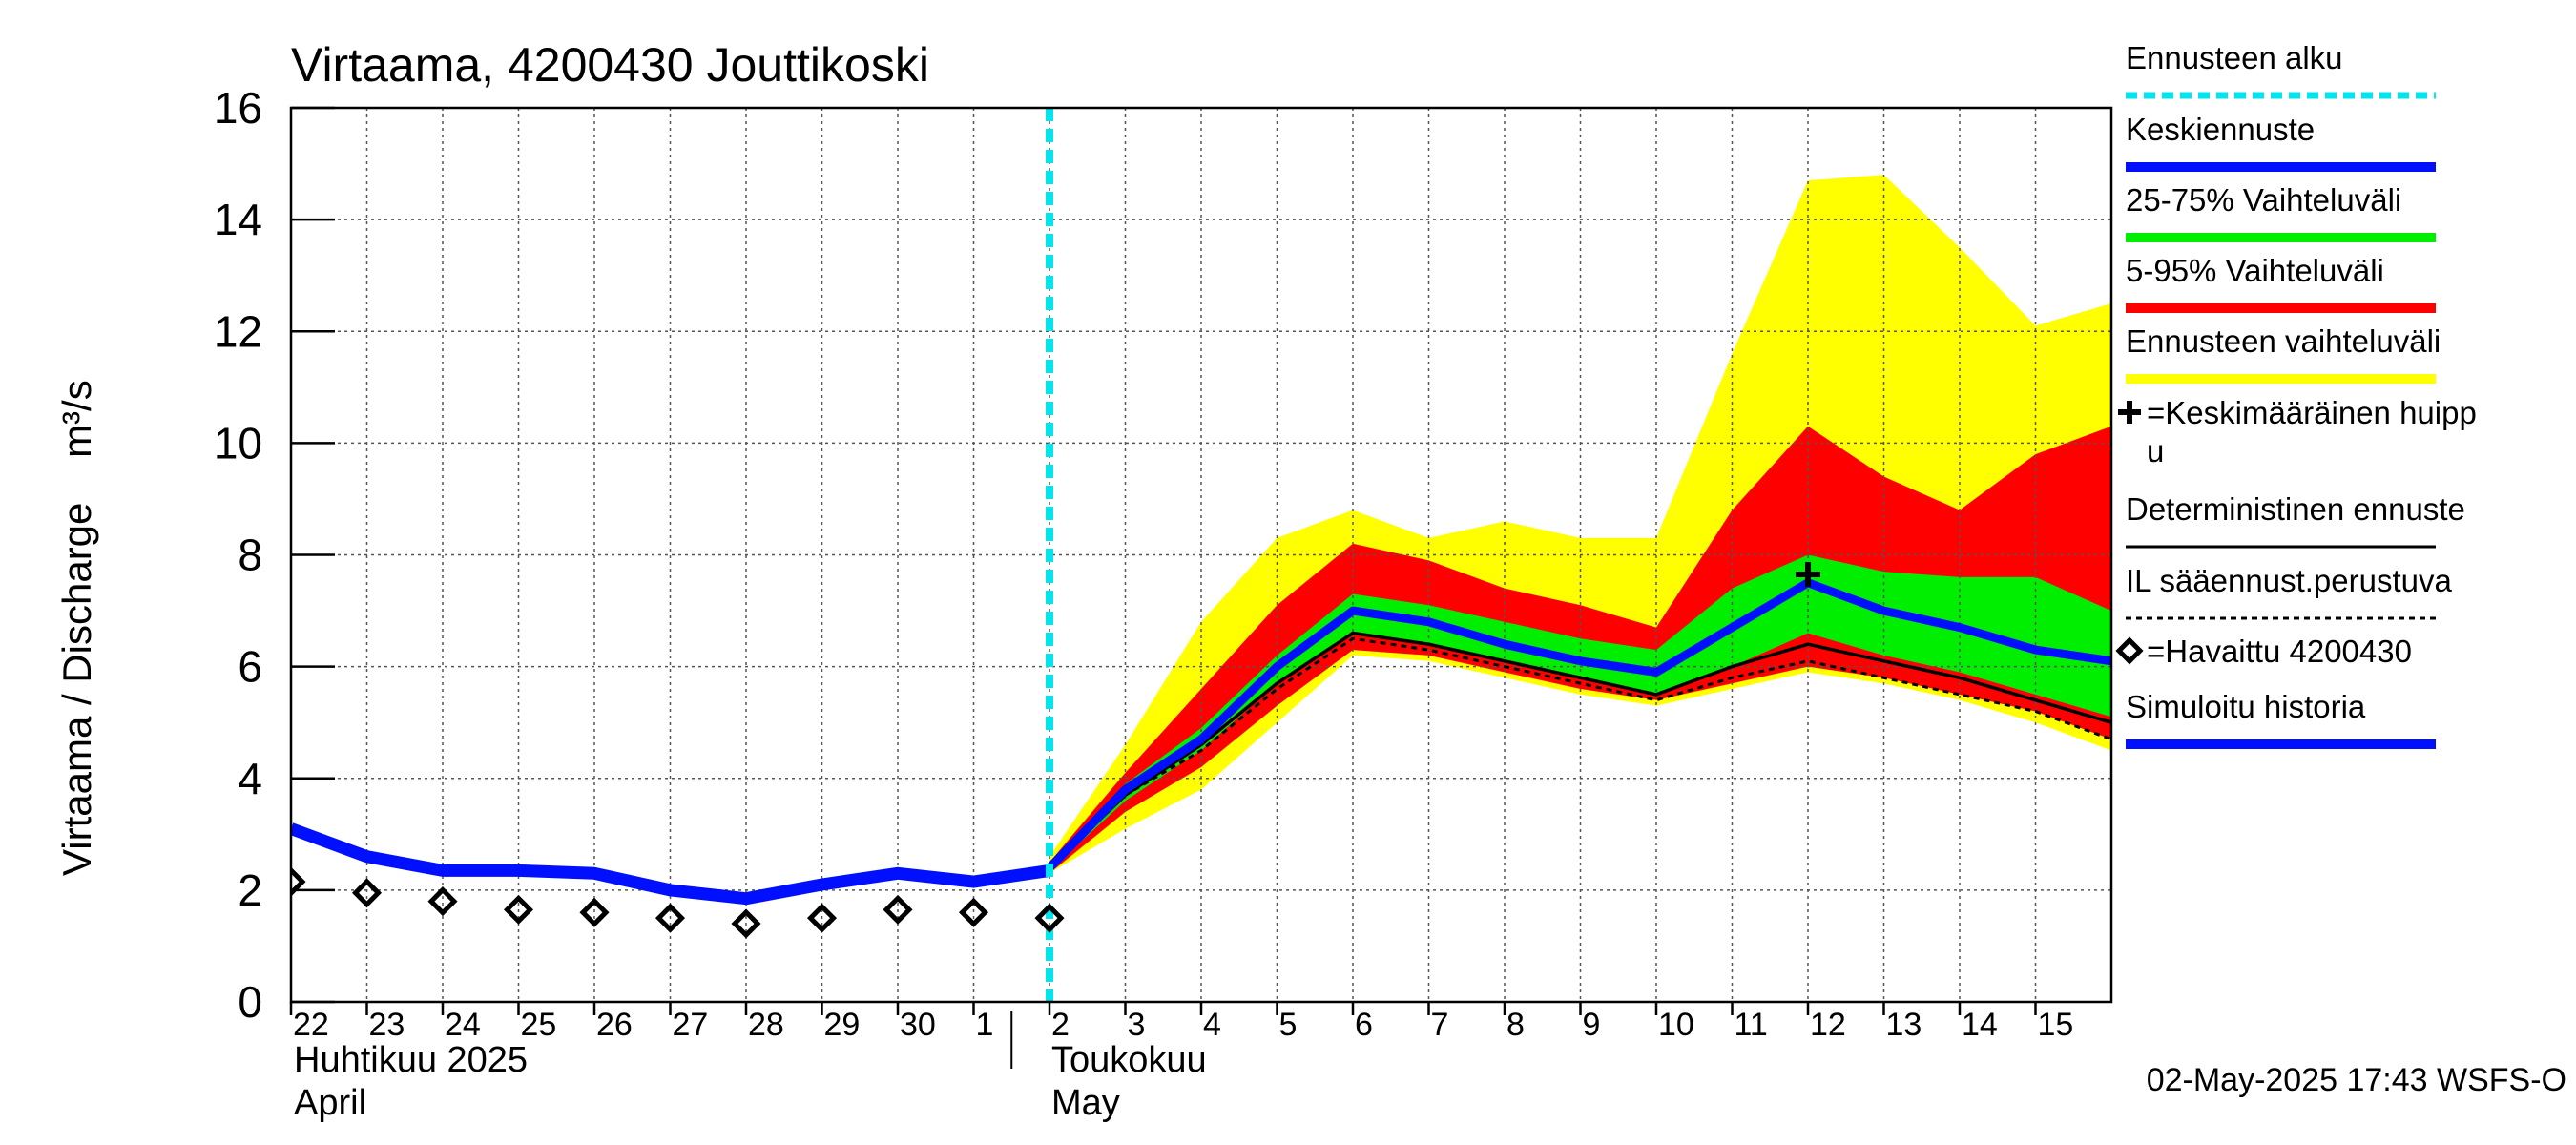 The image size is (2576, 1145). I want to click on legend-label: Simuloitu historia, so click(2246, 706).